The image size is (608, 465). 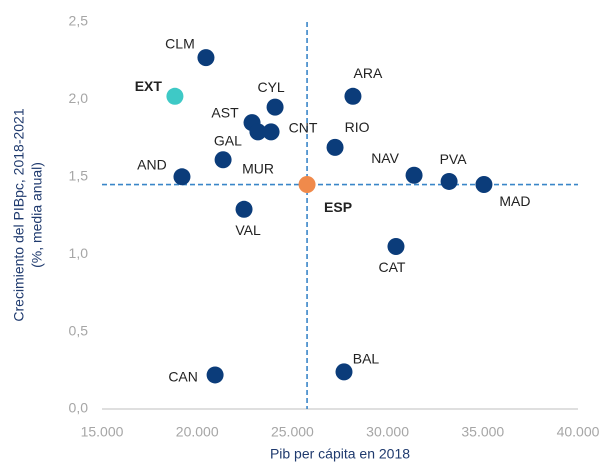 What do you see at coordinates (340, 454) in the screenshot?
I see `x-axis-title: Pib per cápita en 2018` at bounding box center [340, 454].